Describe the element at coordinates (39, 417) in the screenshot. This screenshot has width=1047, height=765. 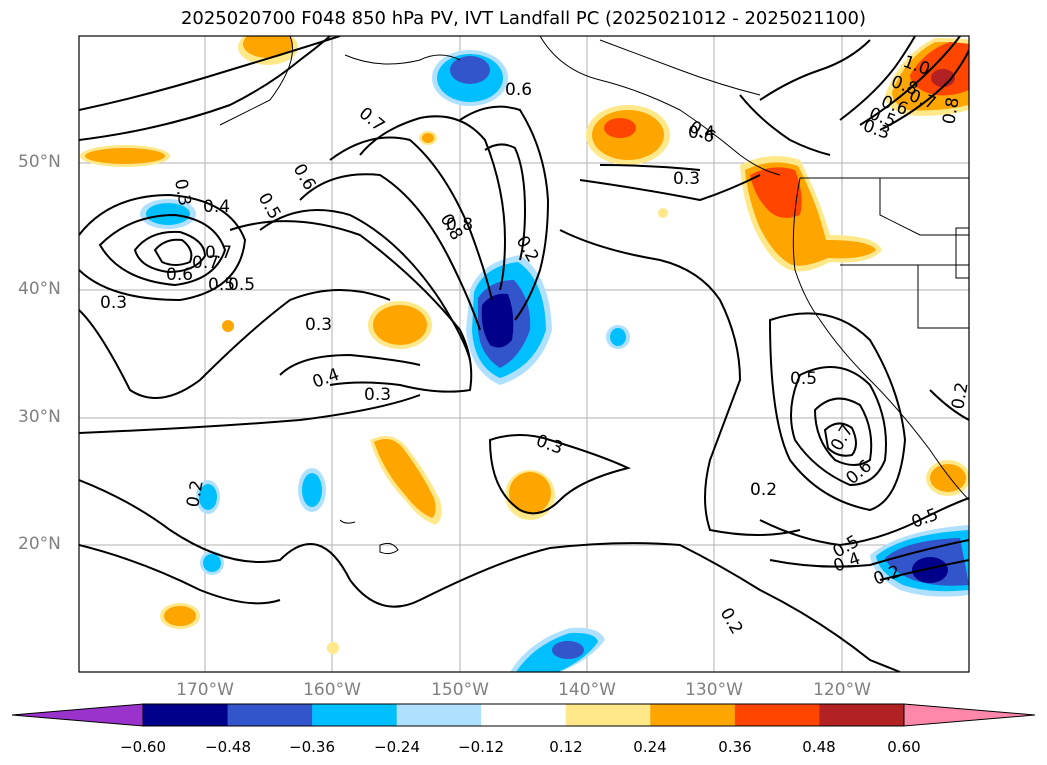
I see `lat-label-30n: 30°N` at that location.